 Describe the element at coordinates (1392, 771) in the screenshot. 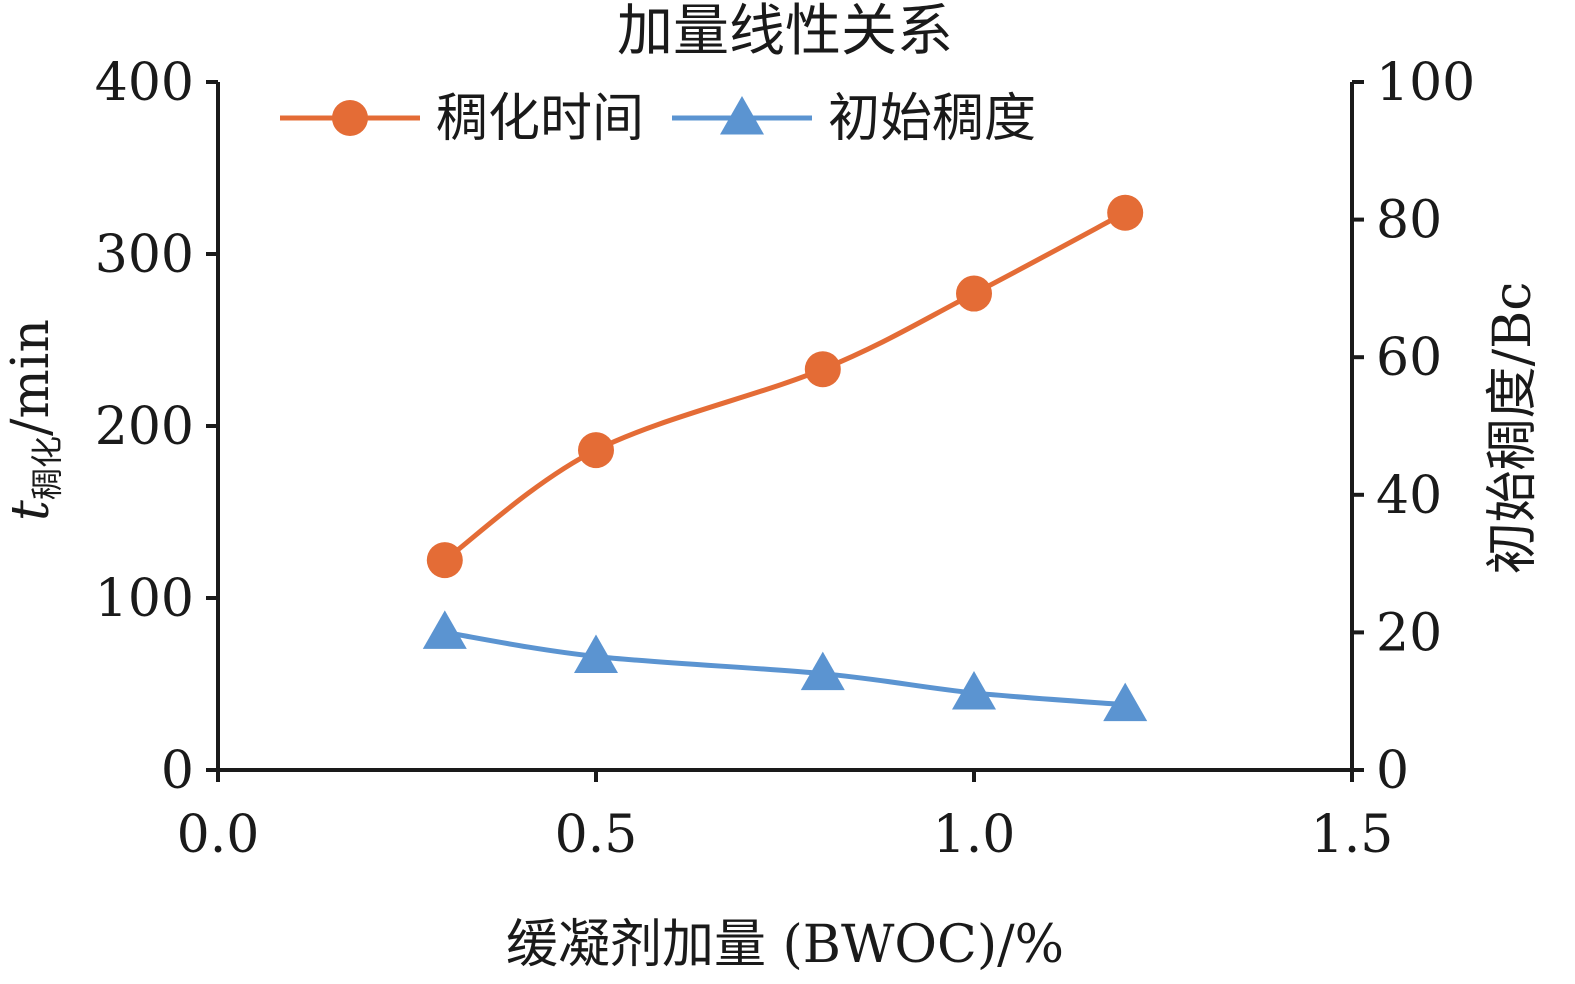

I see `y2-tick-label: 0` at that location.